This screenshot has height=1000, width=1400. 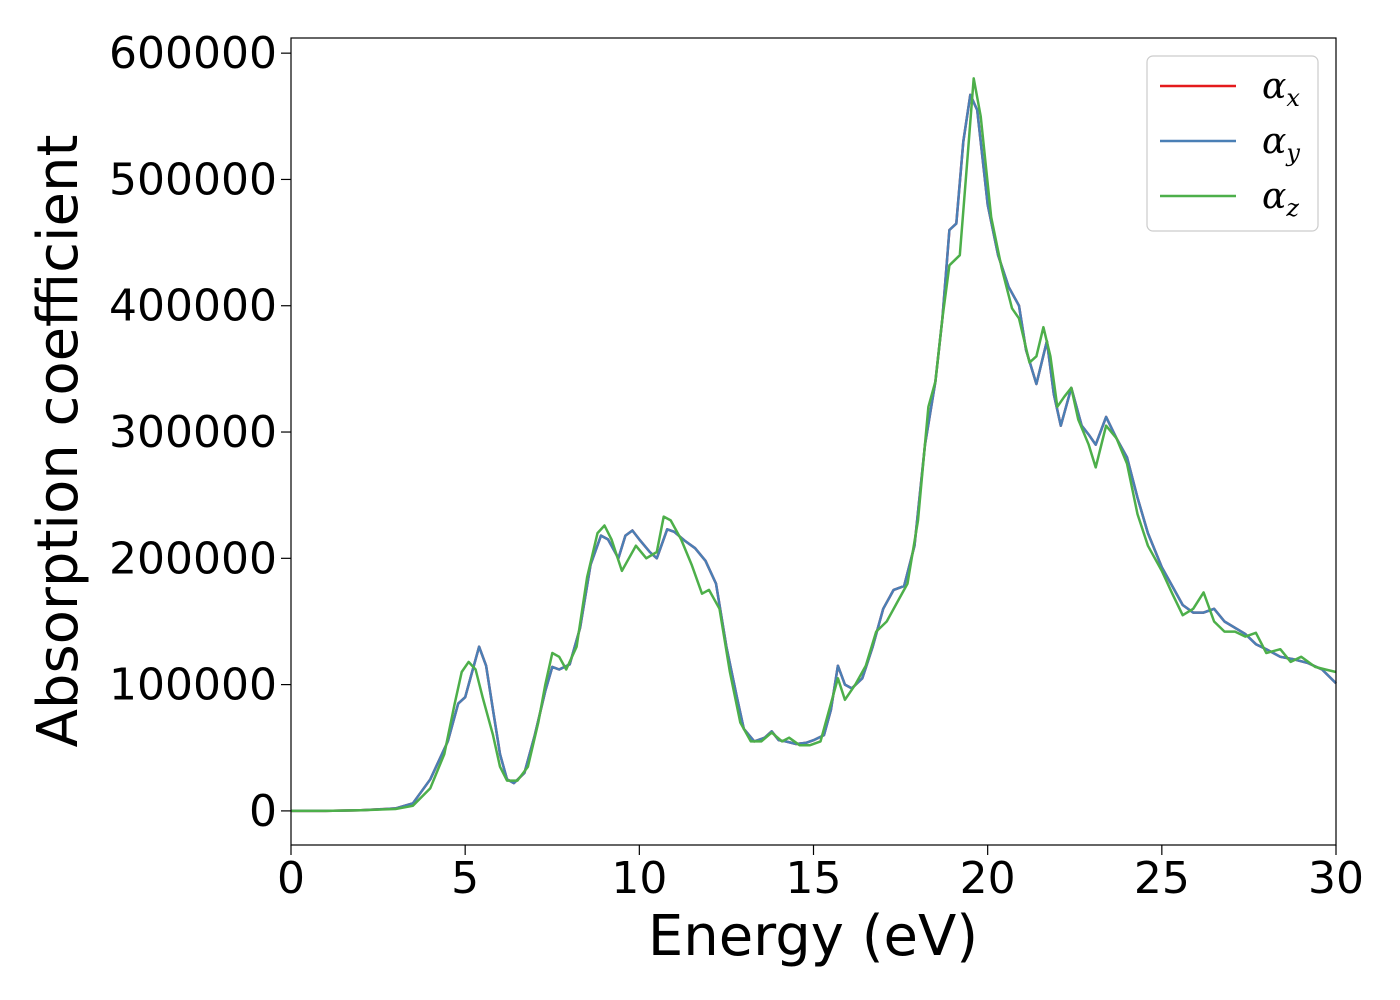 What do you see at coordinates (1292, 208) in the screenshot?
I see `legend-subscript: z` at bounding box center [1292, 208].